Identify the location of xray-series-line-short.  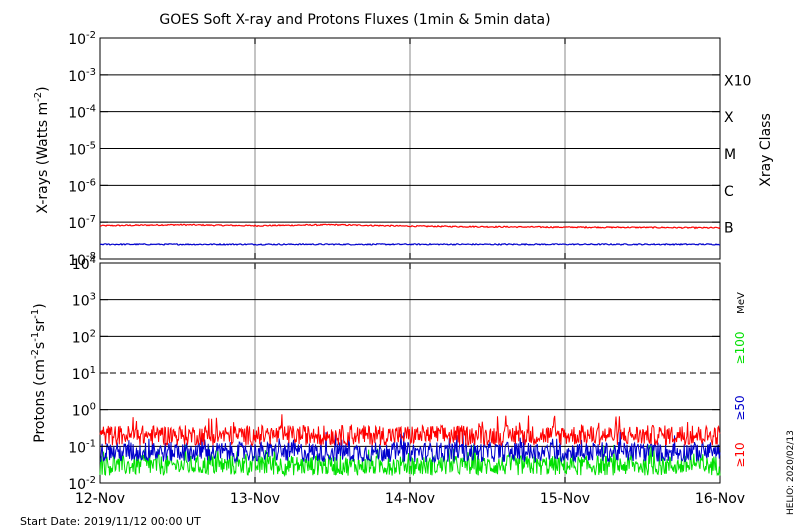
(410, 244).